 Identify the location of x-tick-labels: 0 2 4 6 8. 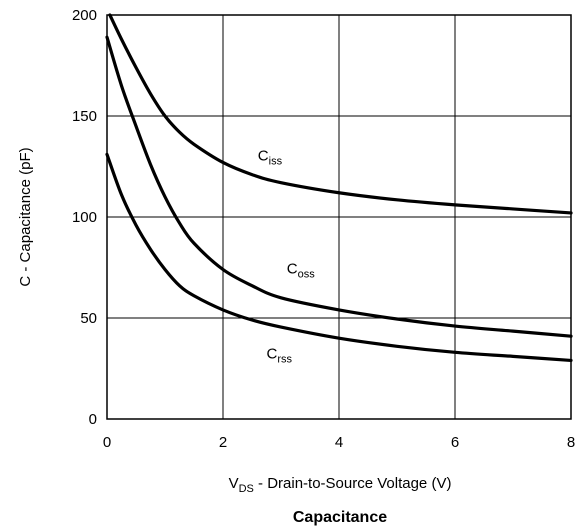
(339, 442).